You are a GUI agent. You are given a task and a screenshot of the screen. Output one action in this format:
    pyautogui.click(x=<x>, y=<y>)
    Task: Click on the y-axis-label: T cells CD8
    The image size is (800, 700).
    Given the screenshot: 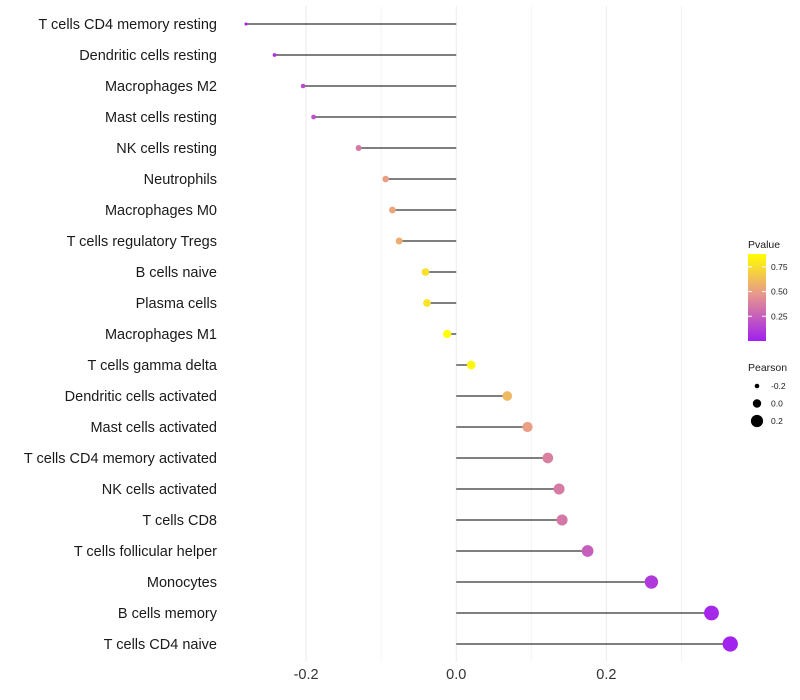 What is the action you would take?
    pyautogui.click(x=179, y=521)
    